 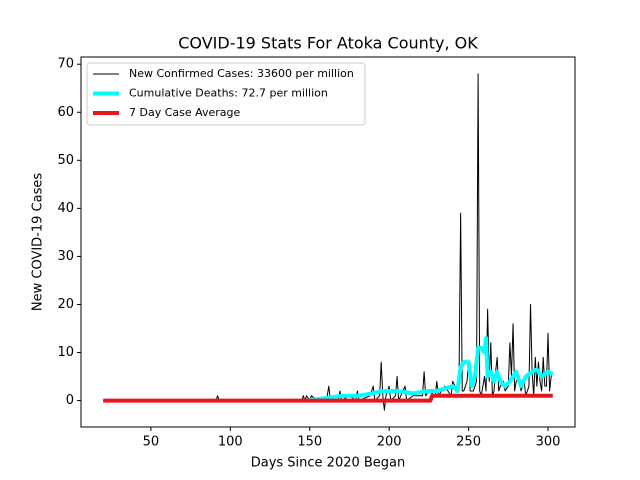 I want to click on x-tick-label: 300, so click(x=548, y=442).